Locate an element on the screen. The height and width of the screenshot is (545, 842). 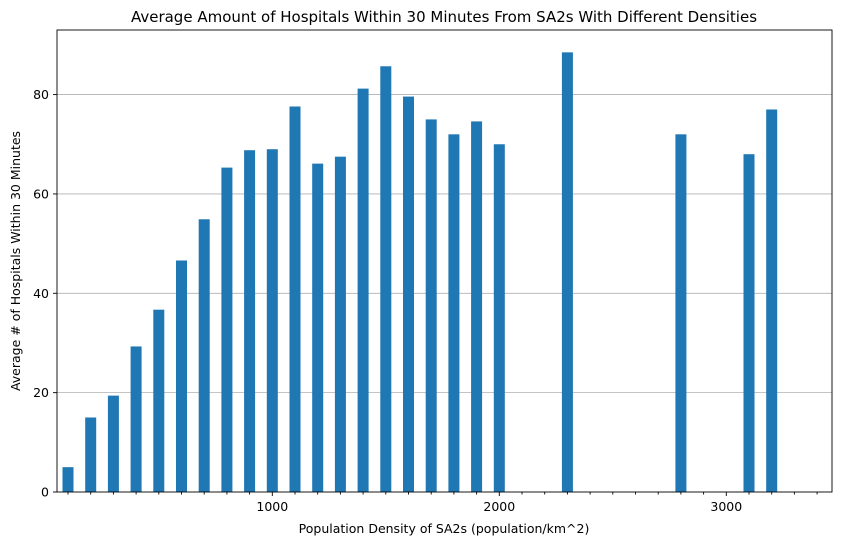
y-tick-label: 60 is located at coordinates (41, 193).